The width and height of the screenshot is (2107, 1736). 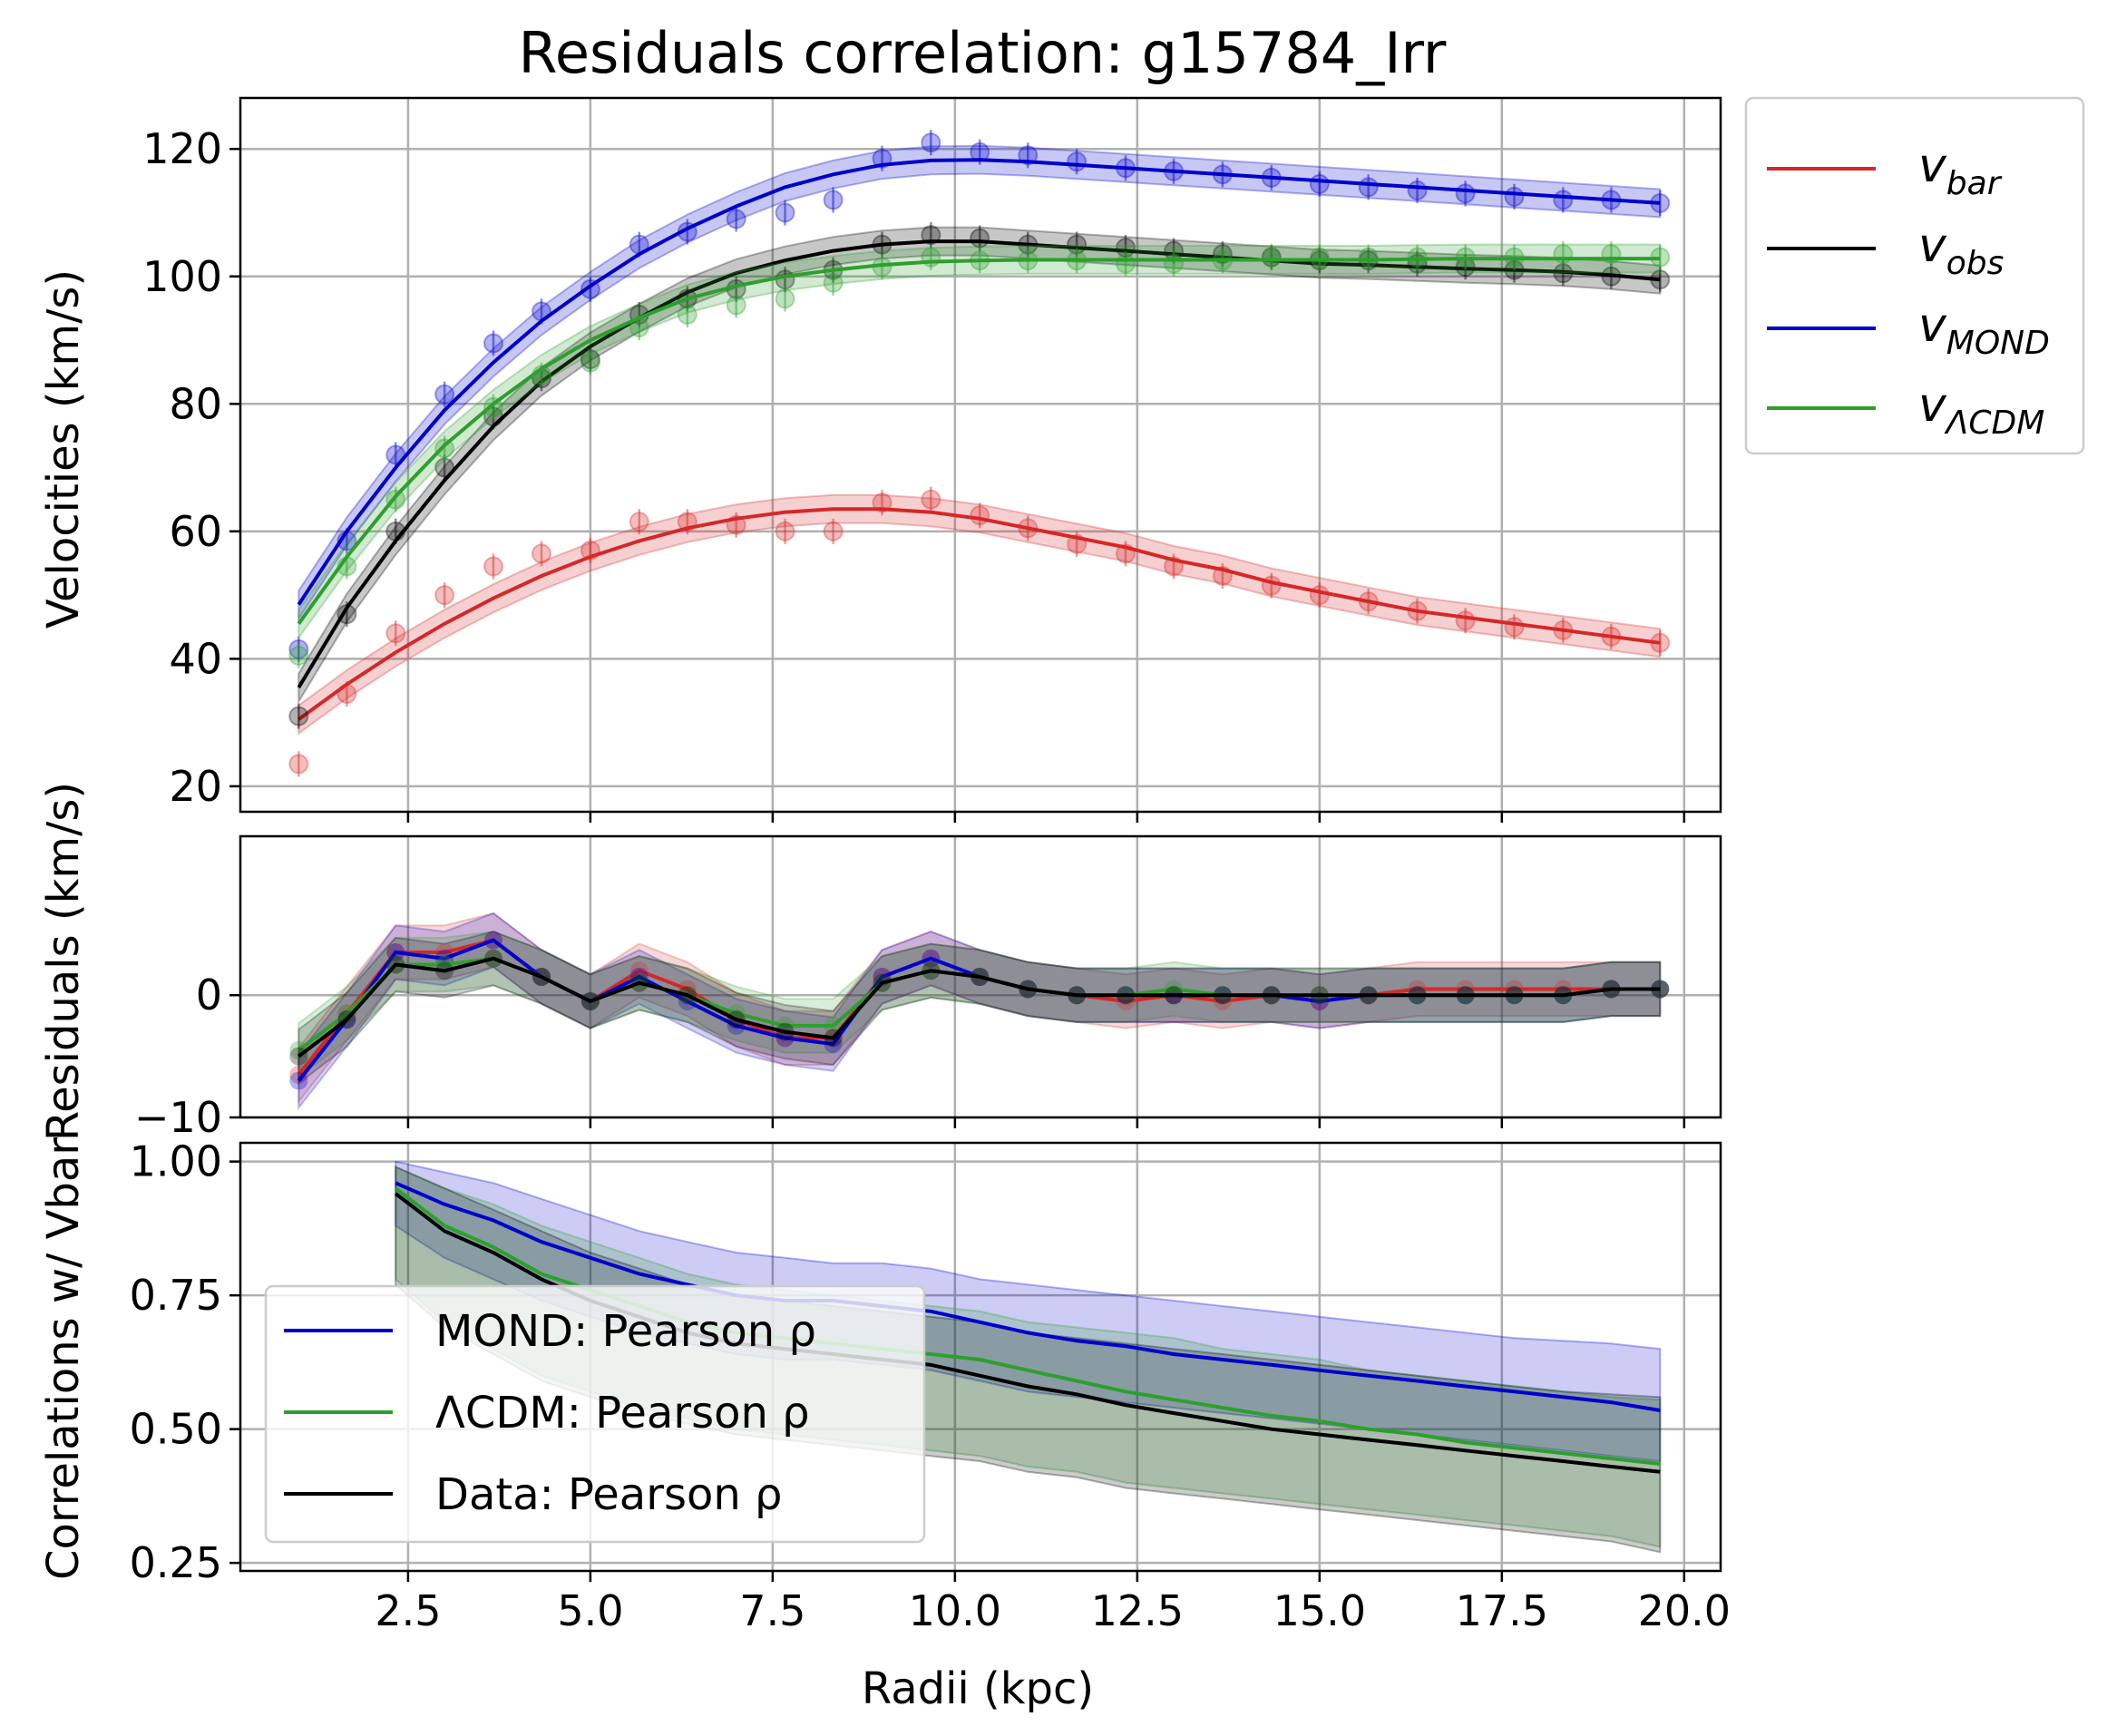 What do you see at coordinates (195, 786) in the screenshot?
I see `velocities-ytick-label-0: 20` at bounding box center [195, 786].